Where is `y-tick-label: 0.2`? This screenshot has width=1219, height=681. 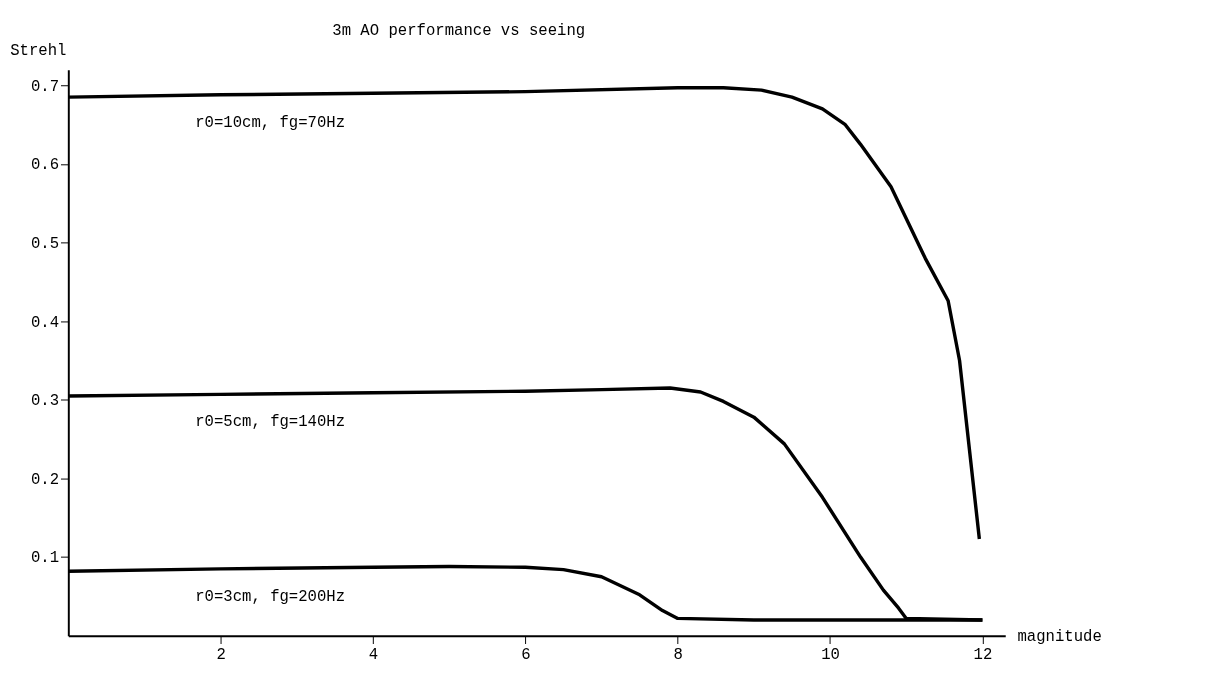
y-tick-label: 0.2 is located at coordinates (45, 479).